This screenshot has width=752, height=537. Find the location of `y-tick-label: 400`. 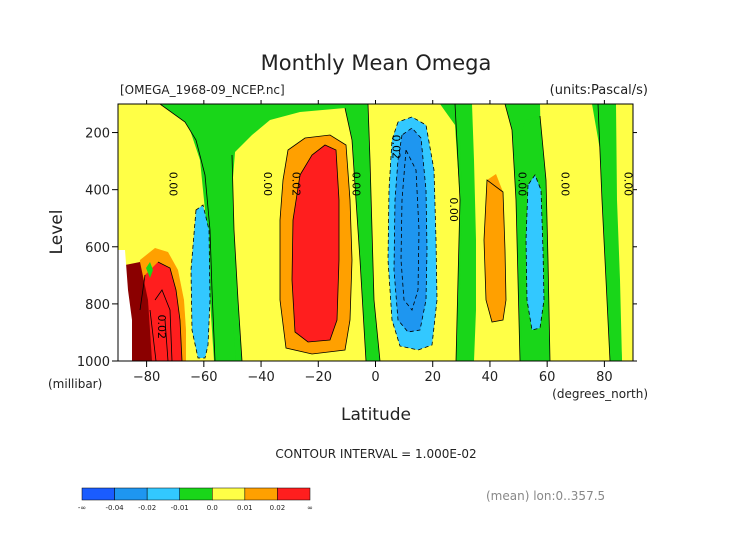

y-tick-label: 400 is located at coordinates (97, 191).